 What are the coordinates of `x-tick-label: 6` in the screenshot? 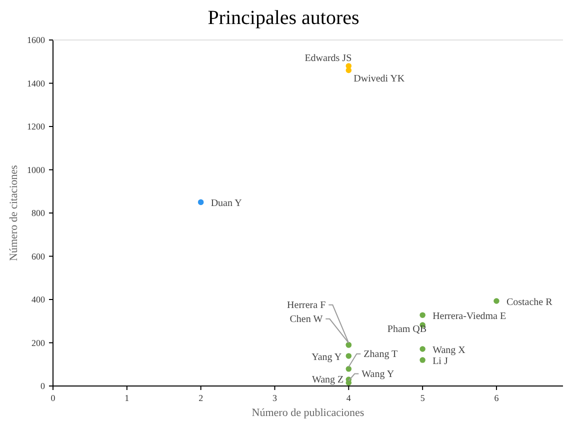 It's located at (497, 398).